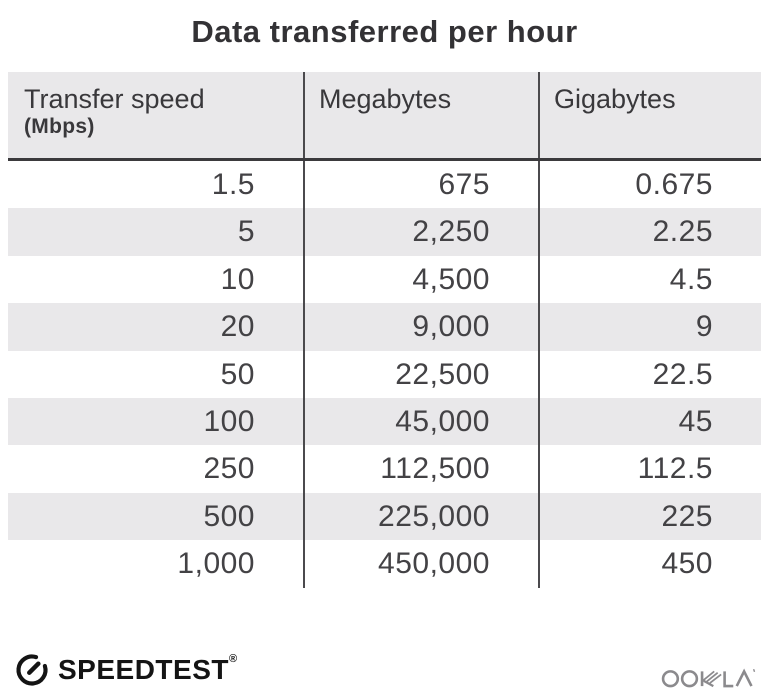 Image resolution: width=769 pixels, height=698 pixels. I want to click on speed-cell: 250, so click(229, 469).